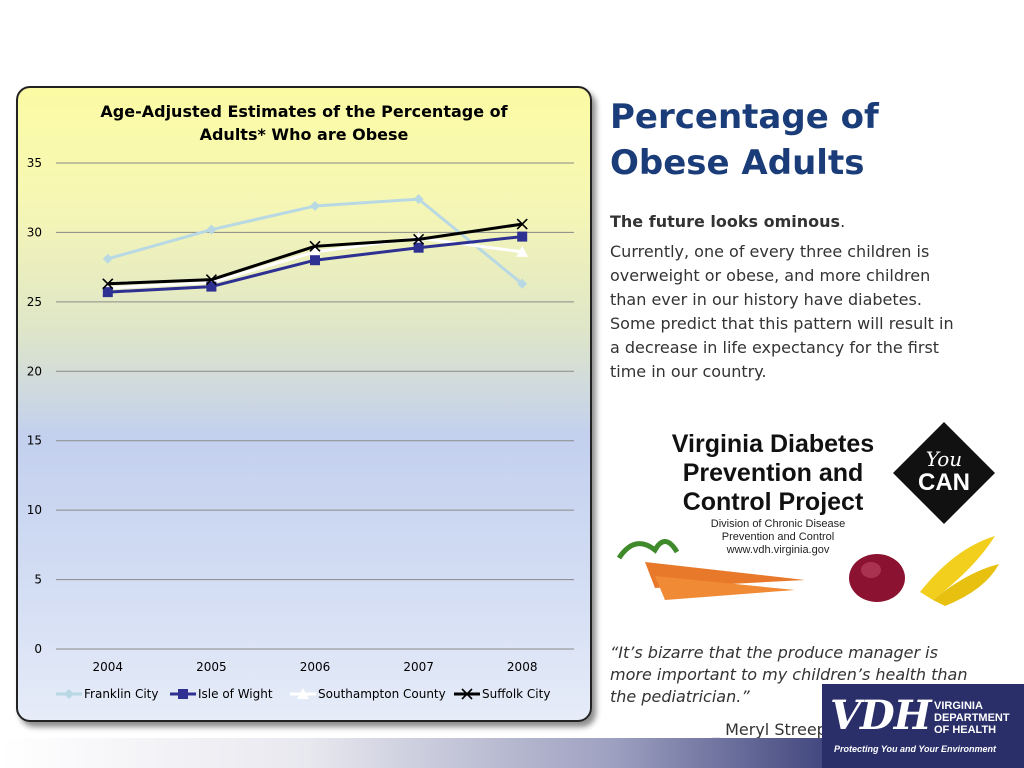  What do you see at coordinates (34, 441) in the screenshot?
I see `y-tick-label: 15` at bounding box center [34, 441].